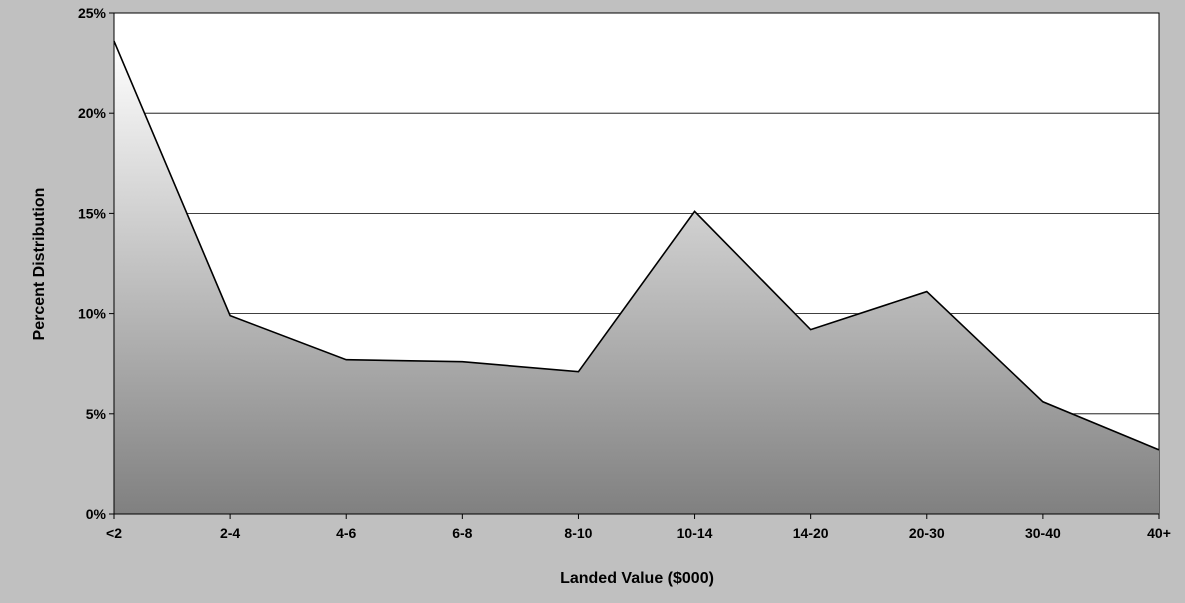  Describe the element at coordinates (1159, 533) in the screenshot. I see `x-tick-label: 40+` at that location.